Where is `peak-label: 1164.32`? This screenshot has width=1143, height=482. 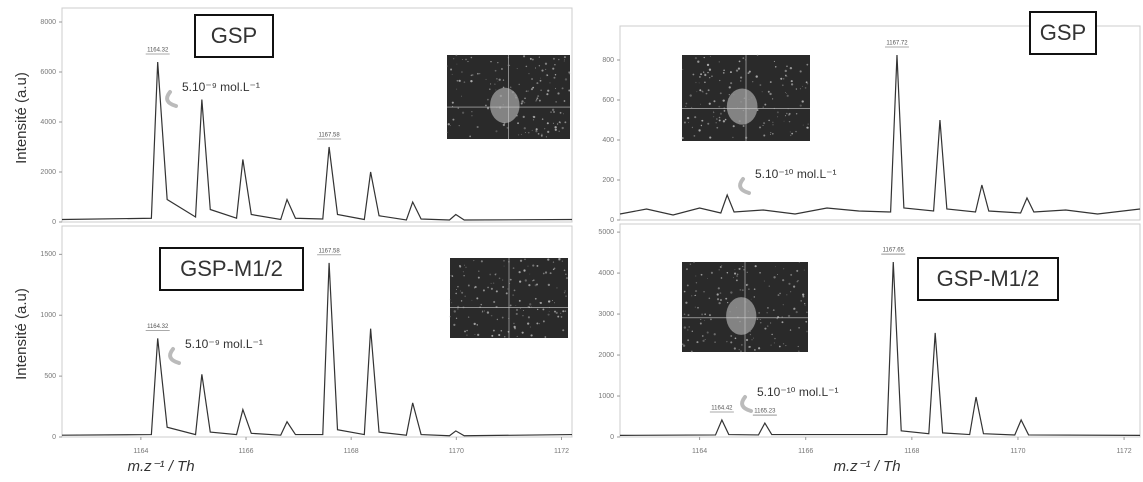 peak-label: 1164.32 is located at coordinates (158, 327).